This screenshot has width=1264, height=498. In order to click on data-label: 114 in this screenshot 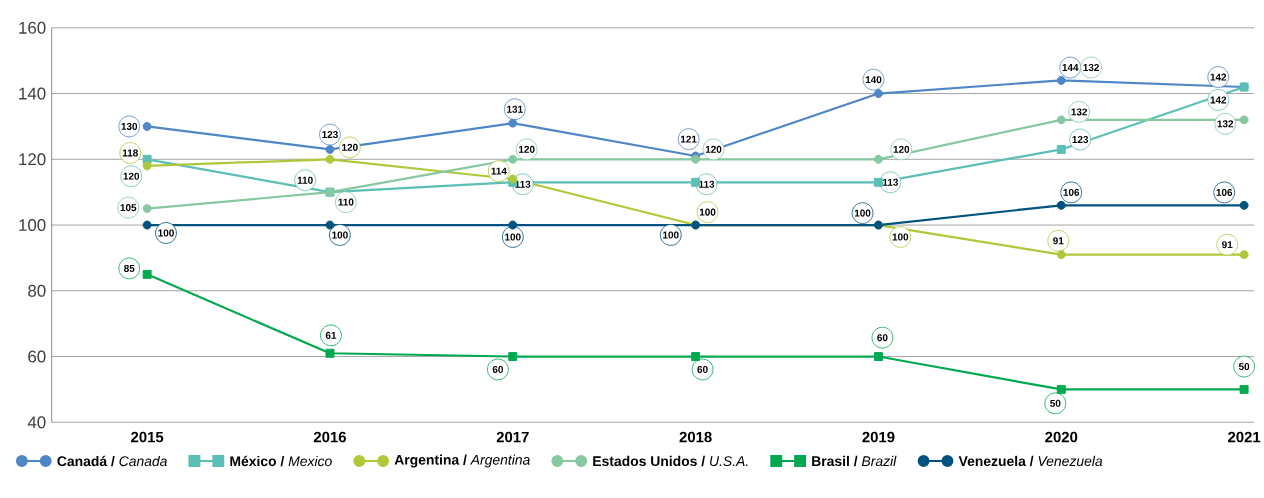, I will do `click(499, 171)`.